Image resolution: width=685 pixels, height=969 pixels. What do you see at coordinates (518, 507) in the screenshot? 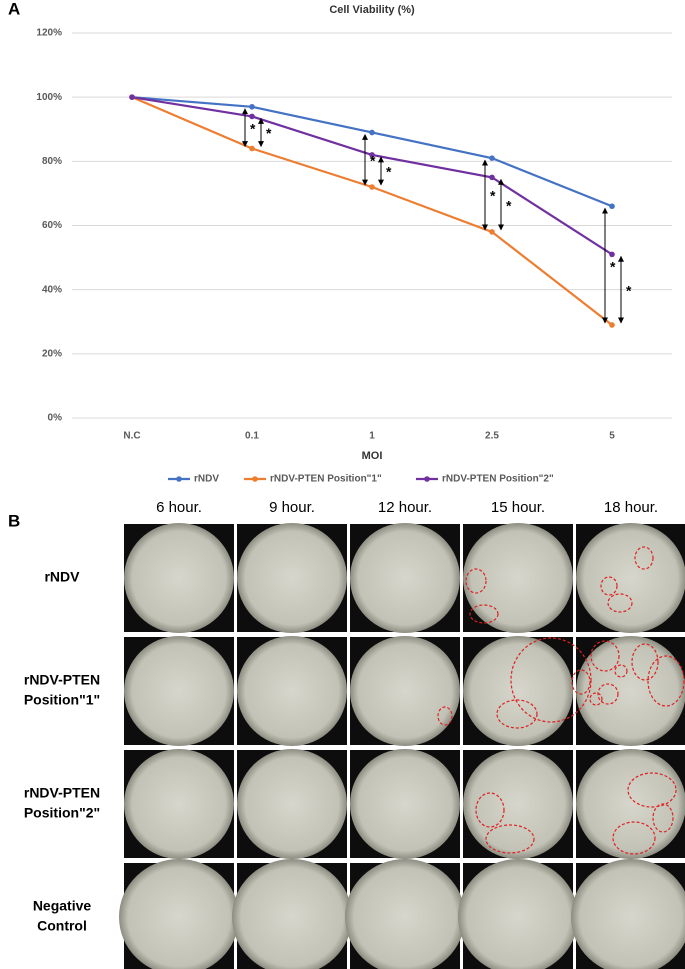
I see `column-header: 15 hour.` at bounding box center [518, 507].